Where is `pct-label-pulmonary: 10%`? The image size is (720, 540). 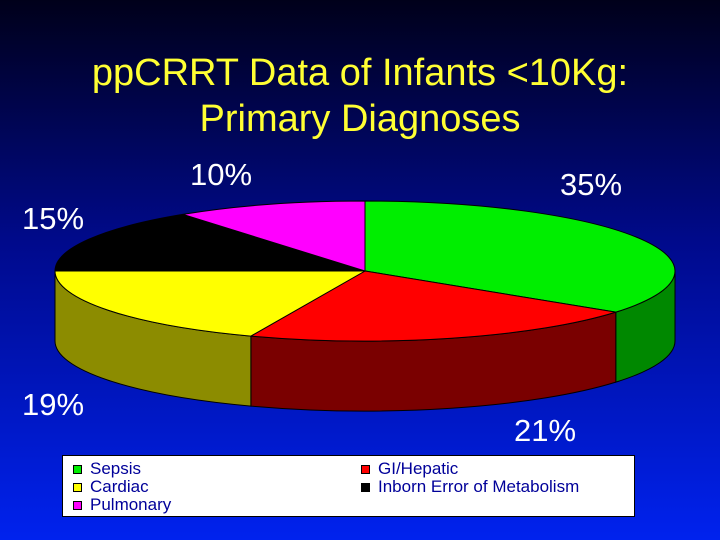
pct-label-pulmonary: 10% is located at coordinates (221, 174).